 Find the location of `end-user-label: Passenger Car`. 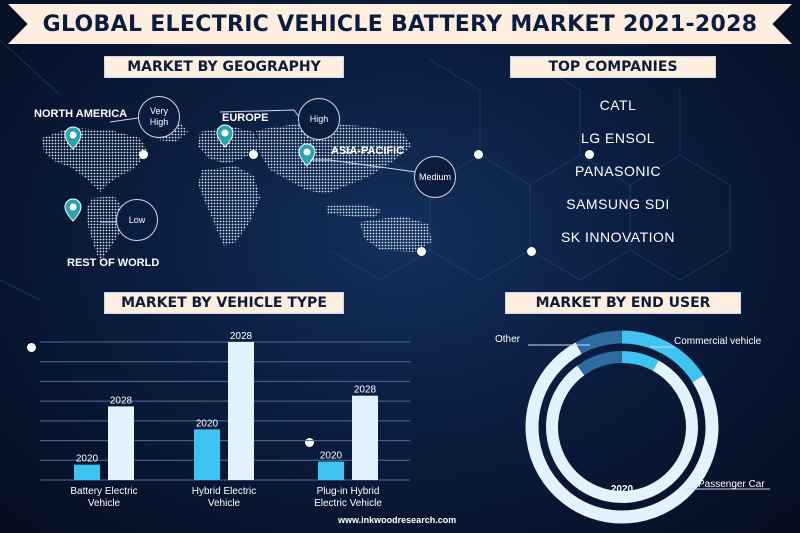

end-user-label: Passenger Car is located at coordinates (731, 484).